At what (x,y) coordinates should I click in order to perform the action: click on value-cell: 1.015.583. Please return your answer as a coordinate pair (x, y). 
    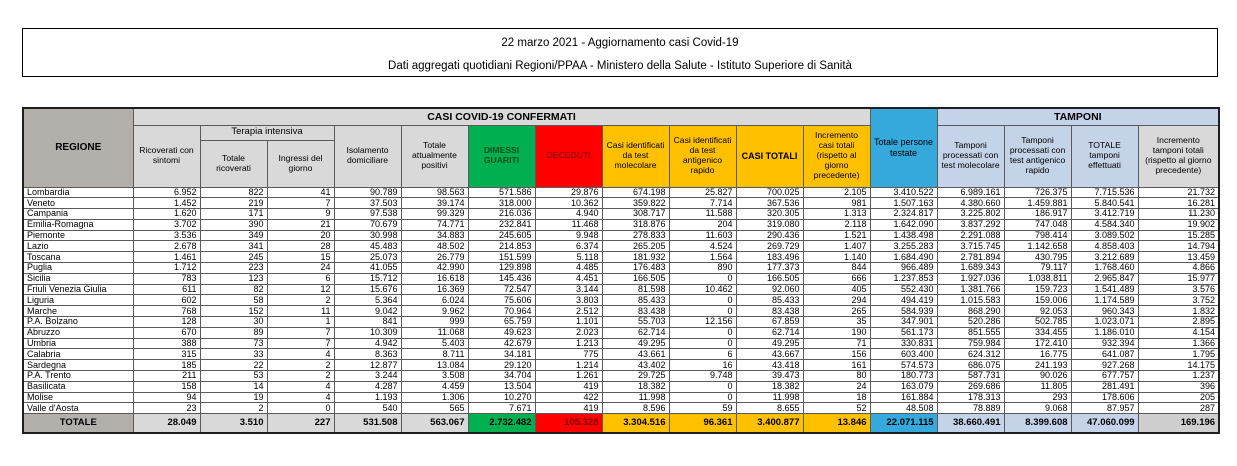
    Looking at the image, I should click on (970, 300).